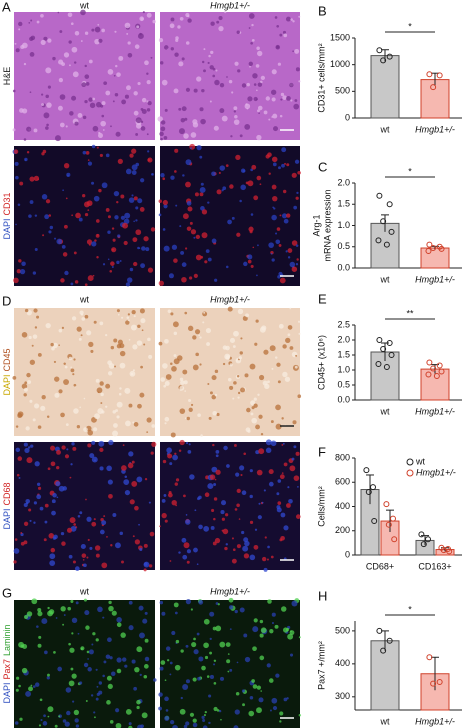  What do you see at coordinates (7, 669) in the screenshot?
I see `stain-word: Pax7` at bounding box center [7, 669].